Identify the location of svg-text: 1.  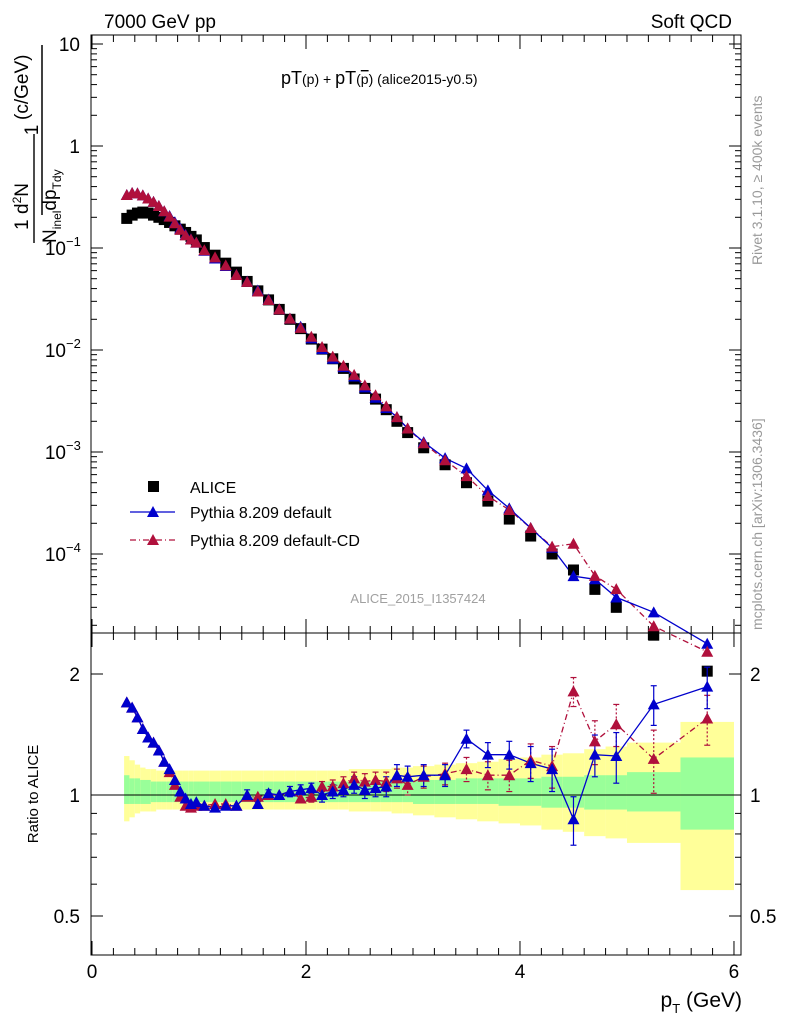
(32, 130).